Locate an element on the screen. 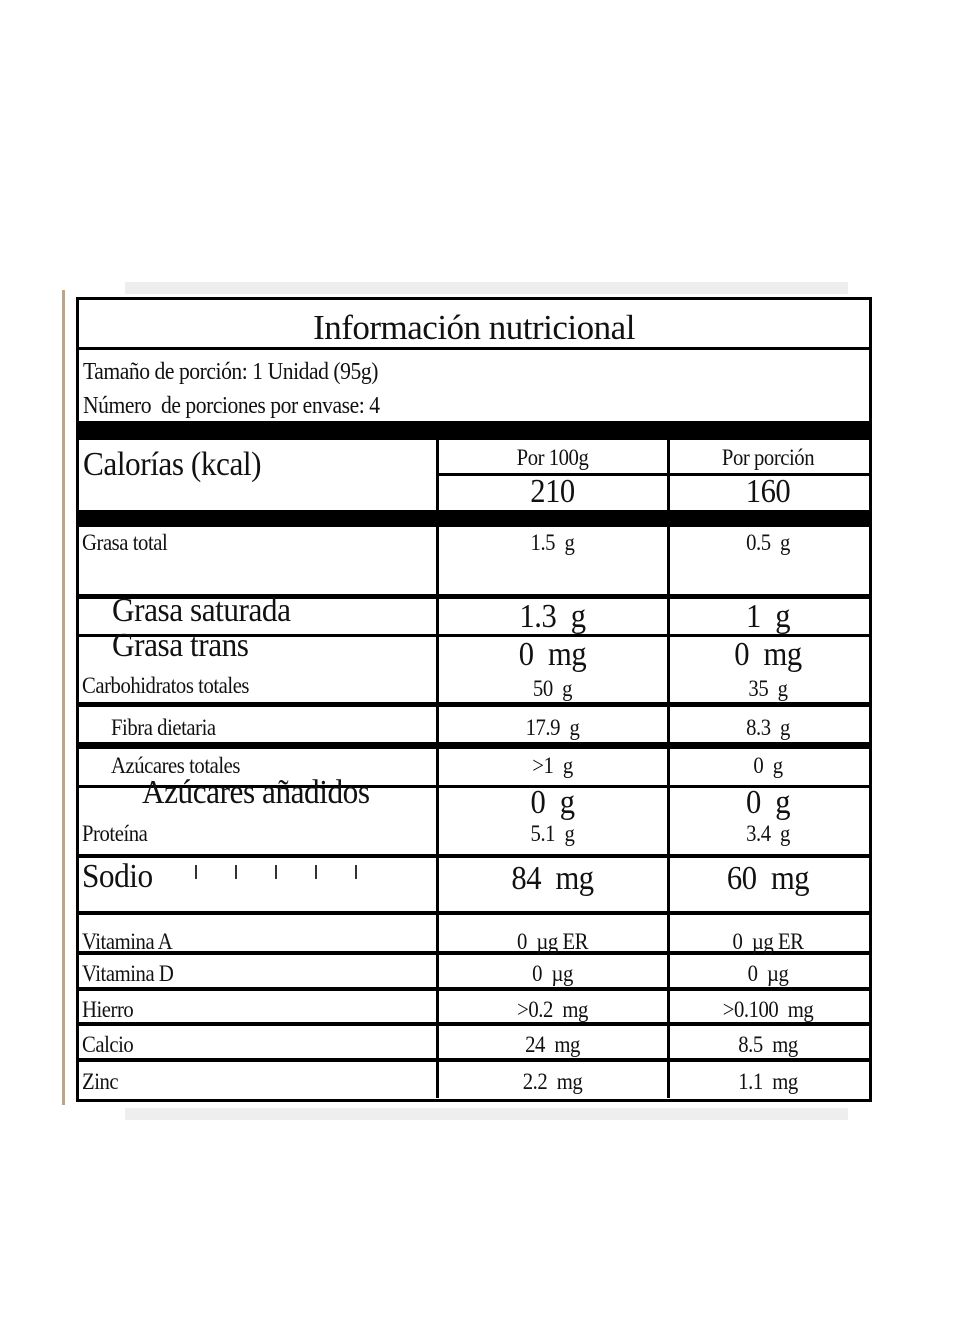 This screenshot has width=960, height=1344. nutrient-per-serving: 3.4 g is located at coordinates (768, 833).